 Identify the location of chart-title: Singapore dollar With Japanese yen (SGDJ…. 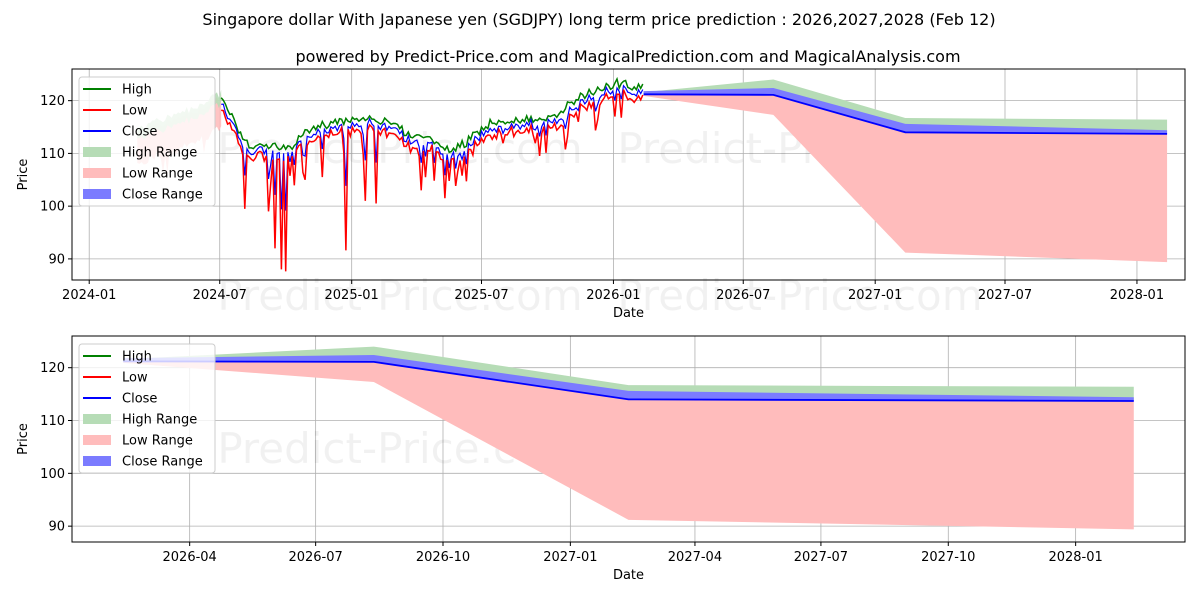
(598, 19).